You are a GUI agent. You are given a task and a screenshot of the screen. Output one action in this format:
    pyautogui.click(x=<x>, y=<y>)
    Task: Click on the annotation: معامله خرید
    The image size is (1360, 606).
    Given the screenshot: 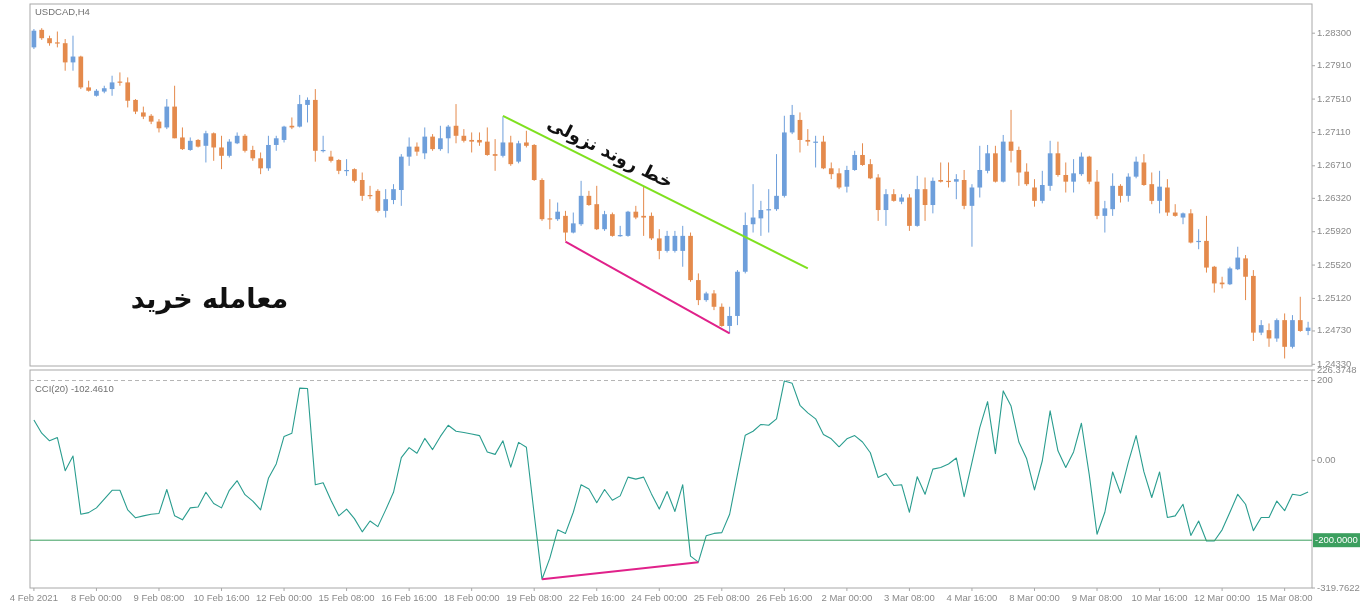 What is the action you would take?
    pyautogui.click(x=209, y=299)
    